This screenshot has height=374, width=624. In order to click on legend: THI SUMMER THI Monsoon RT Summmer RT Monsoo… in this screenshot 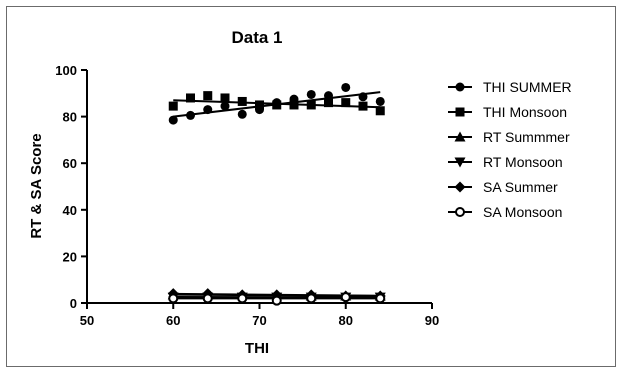, I will do `click(510, 149)`.